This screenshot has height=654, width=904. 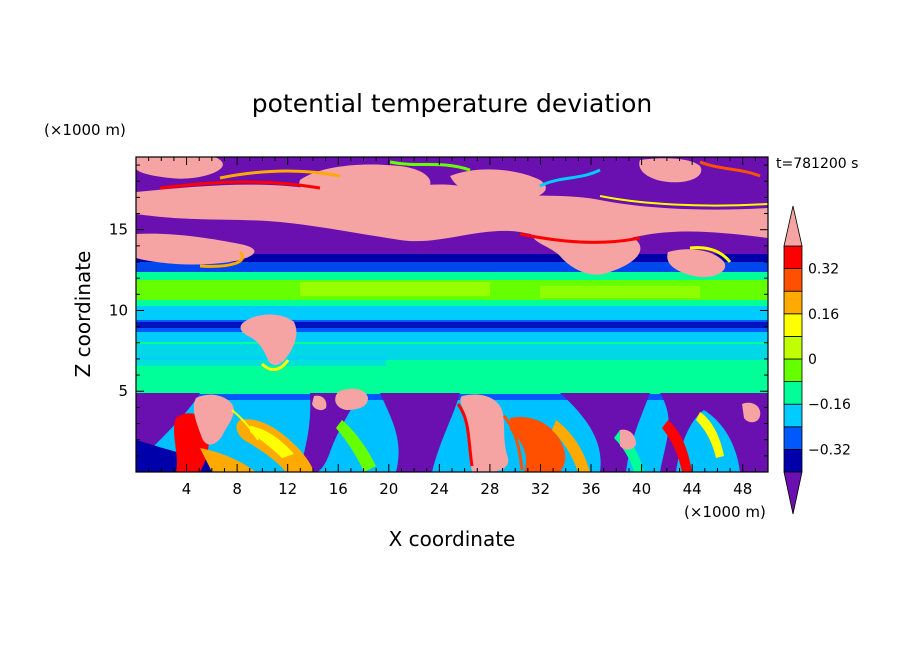 What do you see at coordinates (817, 164) in the screenshot?
I see `time-label: t=781200 s` at bounding box center [817, 164].